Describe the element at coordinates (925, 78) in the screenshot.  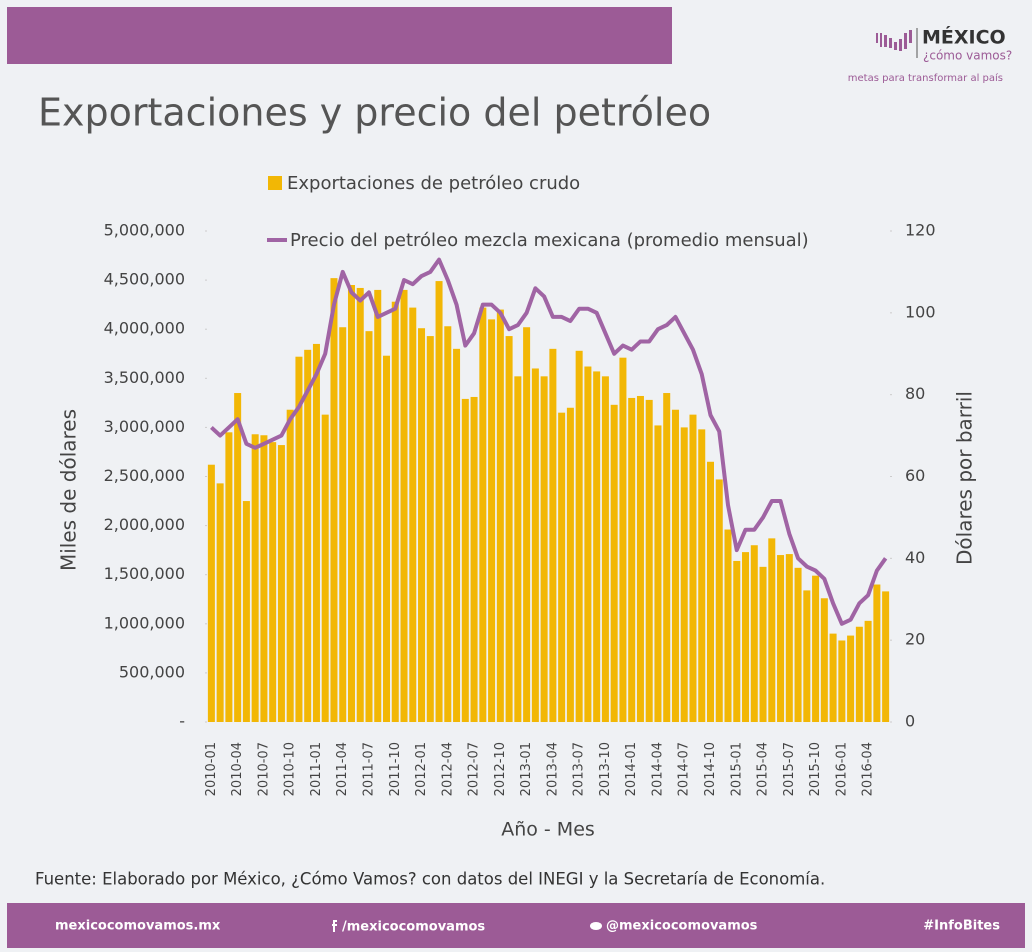
I see `logo-tagline: metas para transformar al país` at that location.